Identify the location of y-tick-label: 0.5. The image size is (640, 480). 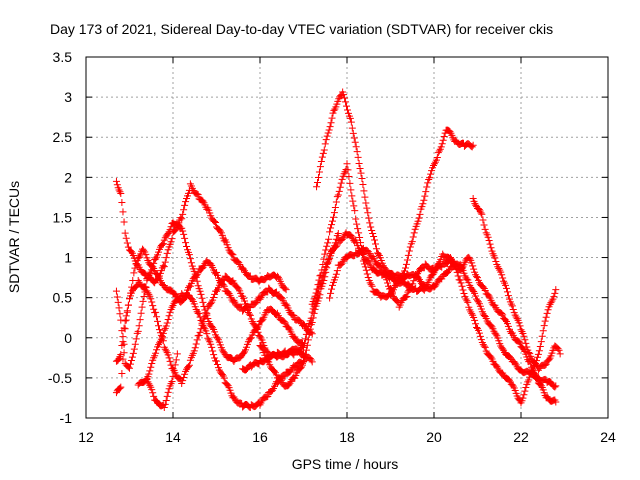
(63, 298).